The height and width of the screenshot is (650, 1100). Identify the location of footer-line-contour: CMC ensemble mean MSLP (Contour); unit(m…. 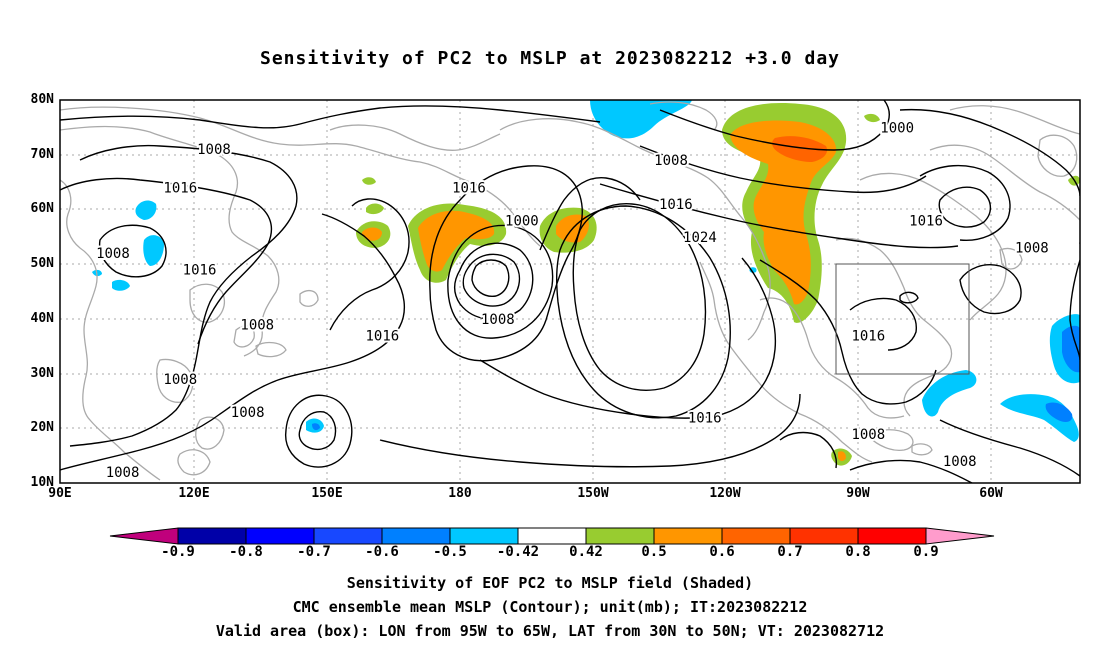
(550, 607).